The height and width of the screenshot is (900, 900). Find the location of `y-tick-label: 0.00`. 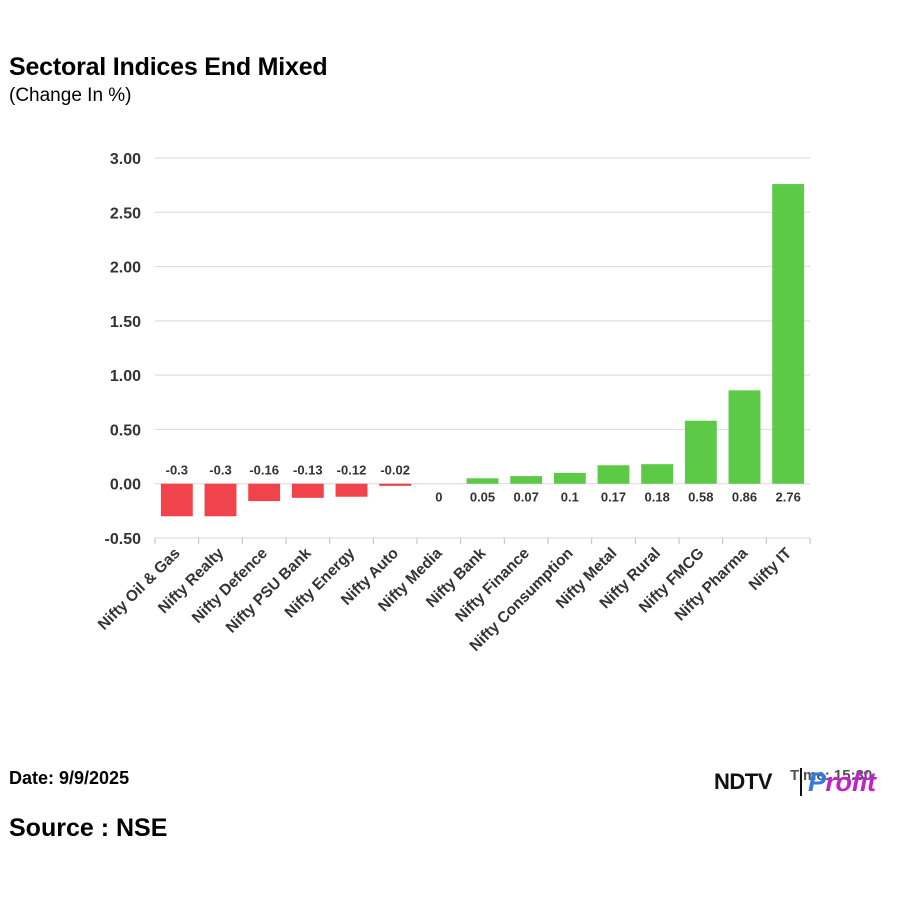

y-tick-label: 0.00 is located at coordinates (125, 485).